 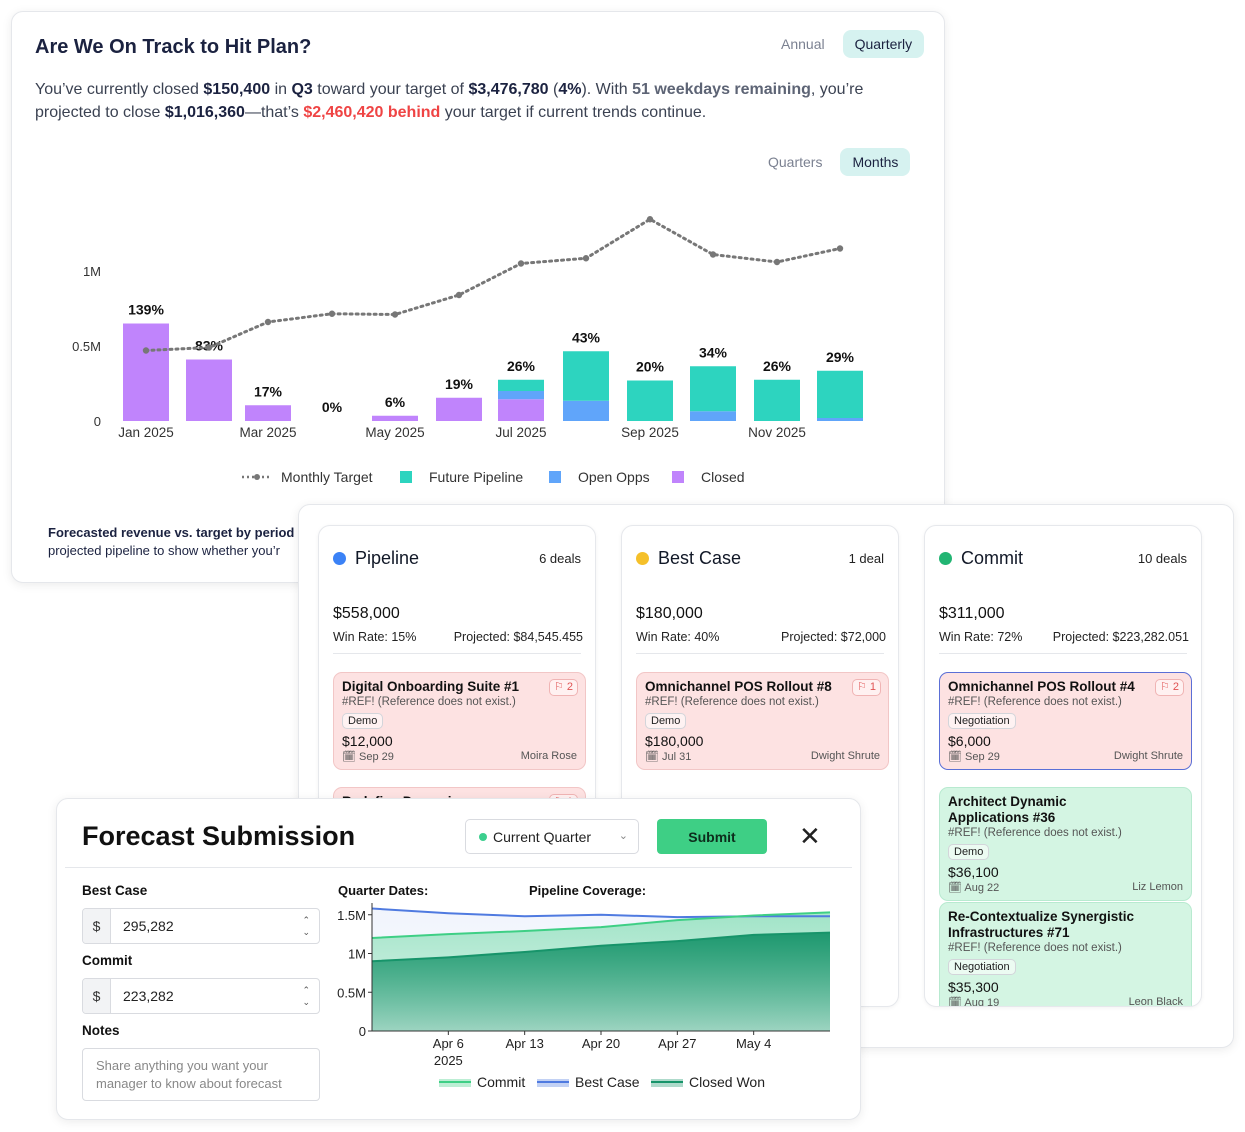 What do you see at coordinates (458, 637) in the screenshot?
I see `column-stats: Win Rate: 15% Projected: $84,545.455` at bounding box center [458, 637].